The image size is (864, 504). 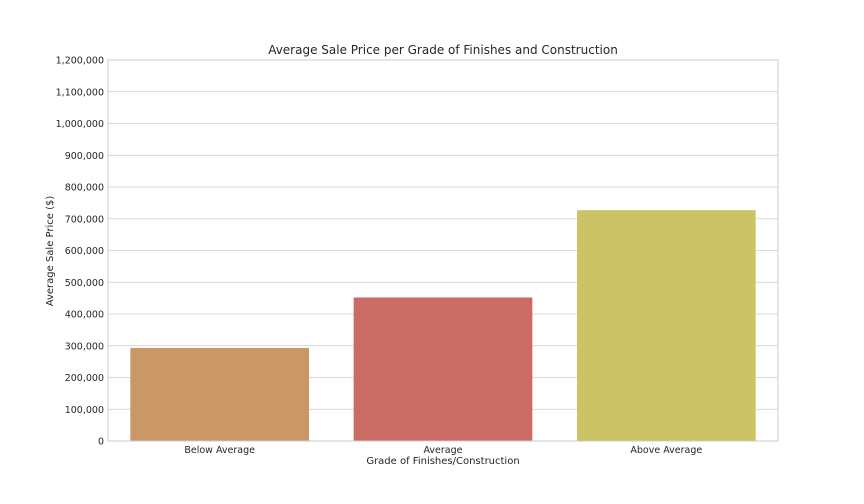 I want to click on y-tick-label: 700,000, so click(x=84, y=219).